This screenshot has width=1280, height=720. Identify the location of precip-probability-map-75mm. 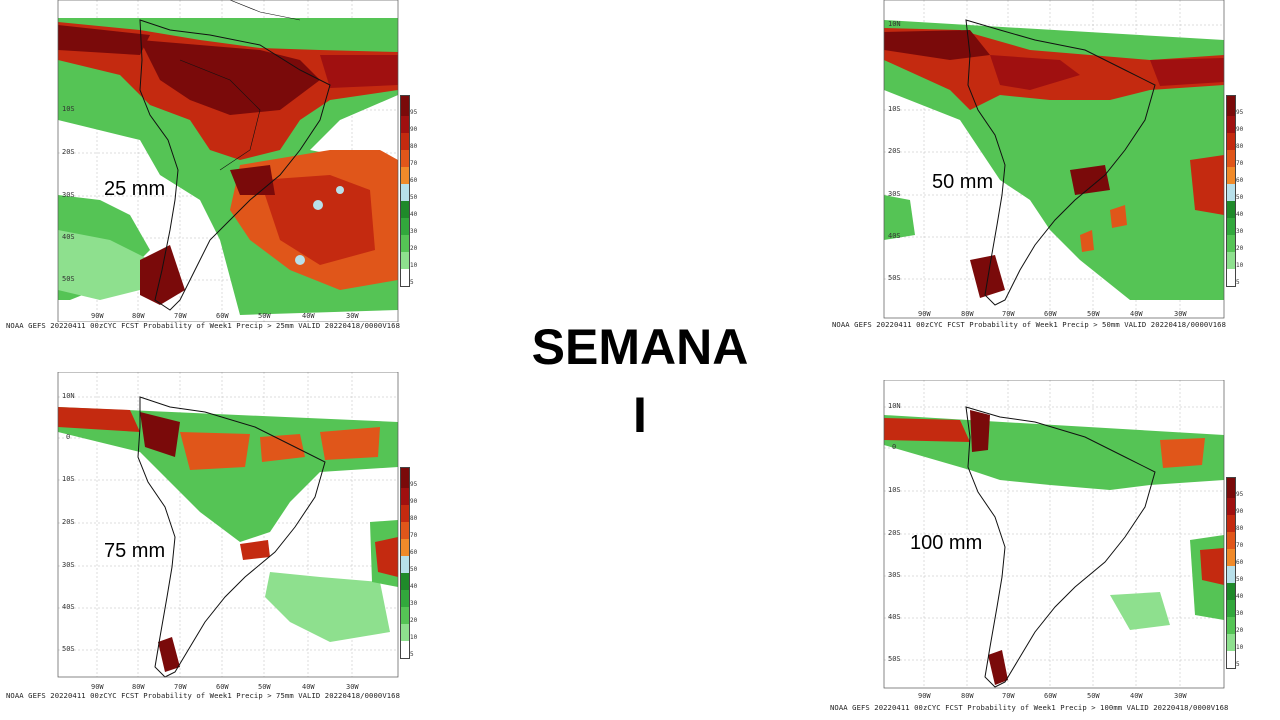
(228, 525).